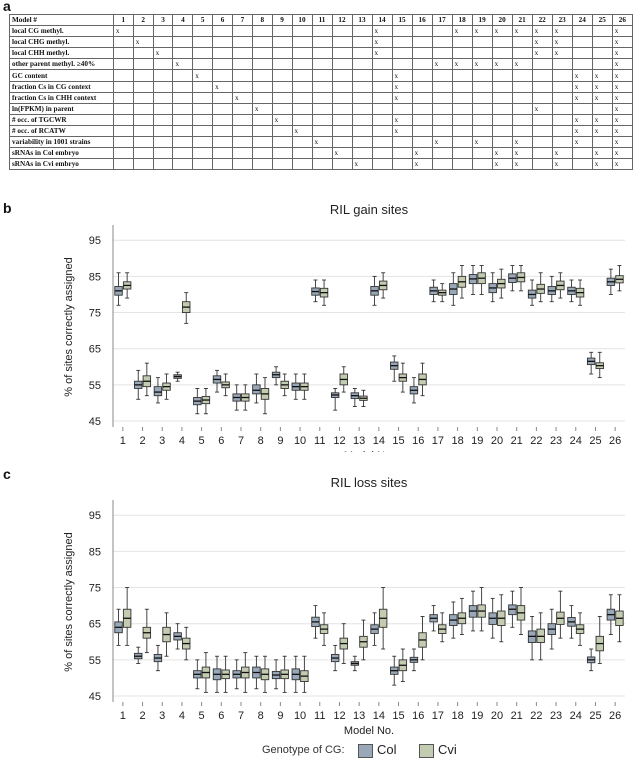 The height and width of the screenshot is (768, 633). Describe the element at coordinates (7, 7) in the screenshot. I see `panel-label-a: a` at that location.